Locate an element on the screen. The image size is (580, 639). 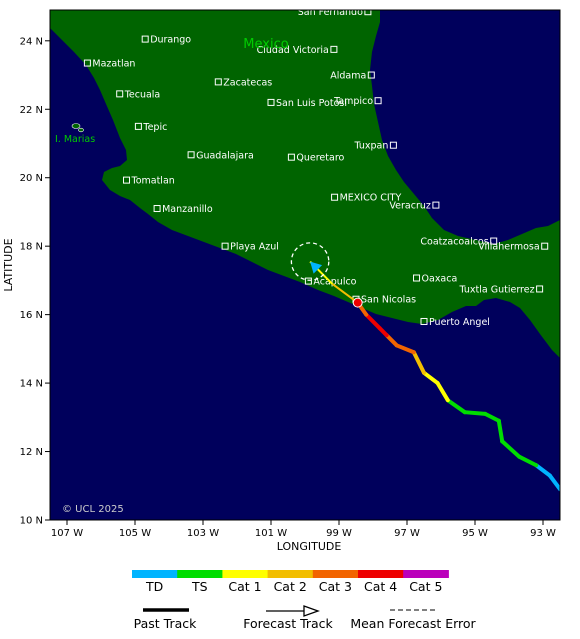
city-marker-oaxaca is located at coordinates (417, 278).